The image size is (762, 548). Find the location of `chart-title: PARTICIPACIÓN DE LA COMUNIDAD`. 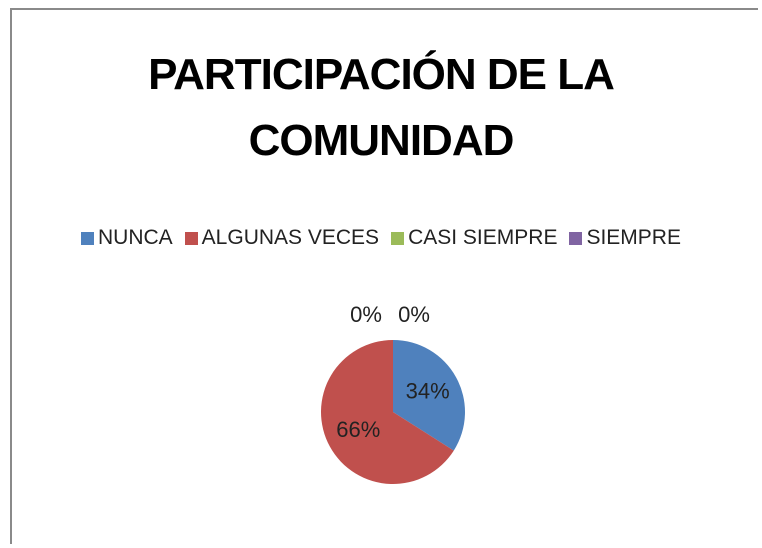

chart-title: PARTICIPACIÓN DE LA COMUNIDAD is located at coordinates (381, 107).